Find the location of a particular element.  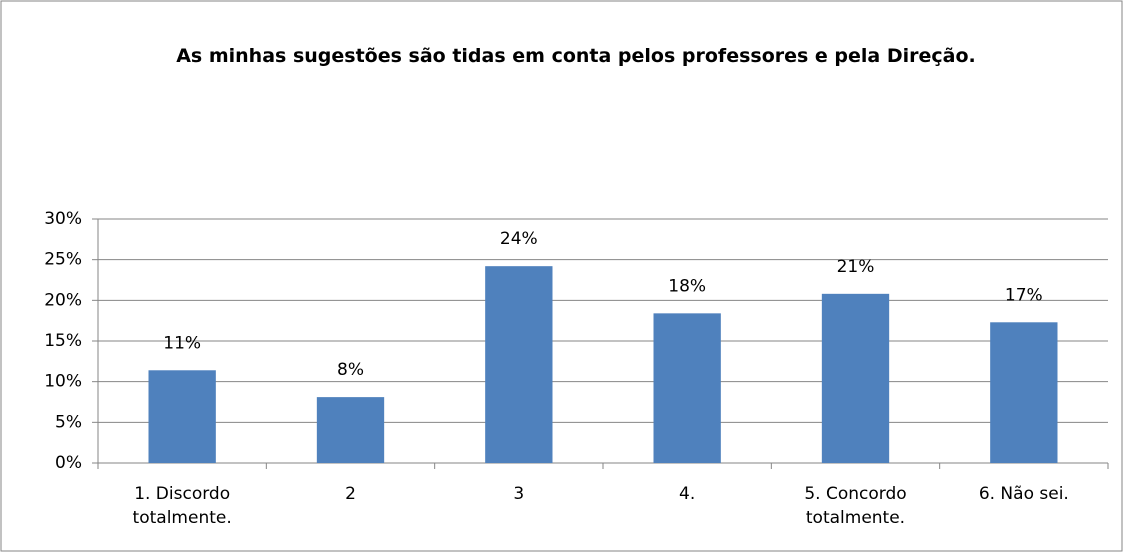

data-label: 21% is located at coordinates (856, 267).